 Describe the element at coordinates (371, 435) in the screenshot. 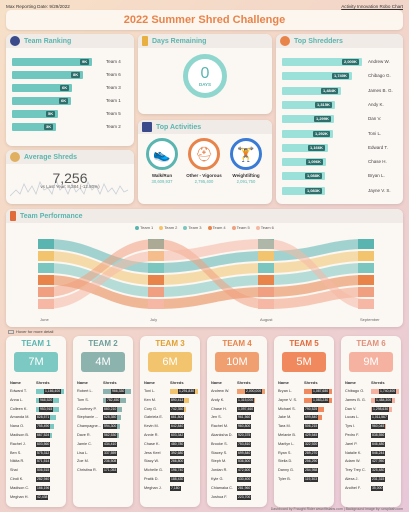

I see `team-member-row: Pedro F. 838,550` at that location.